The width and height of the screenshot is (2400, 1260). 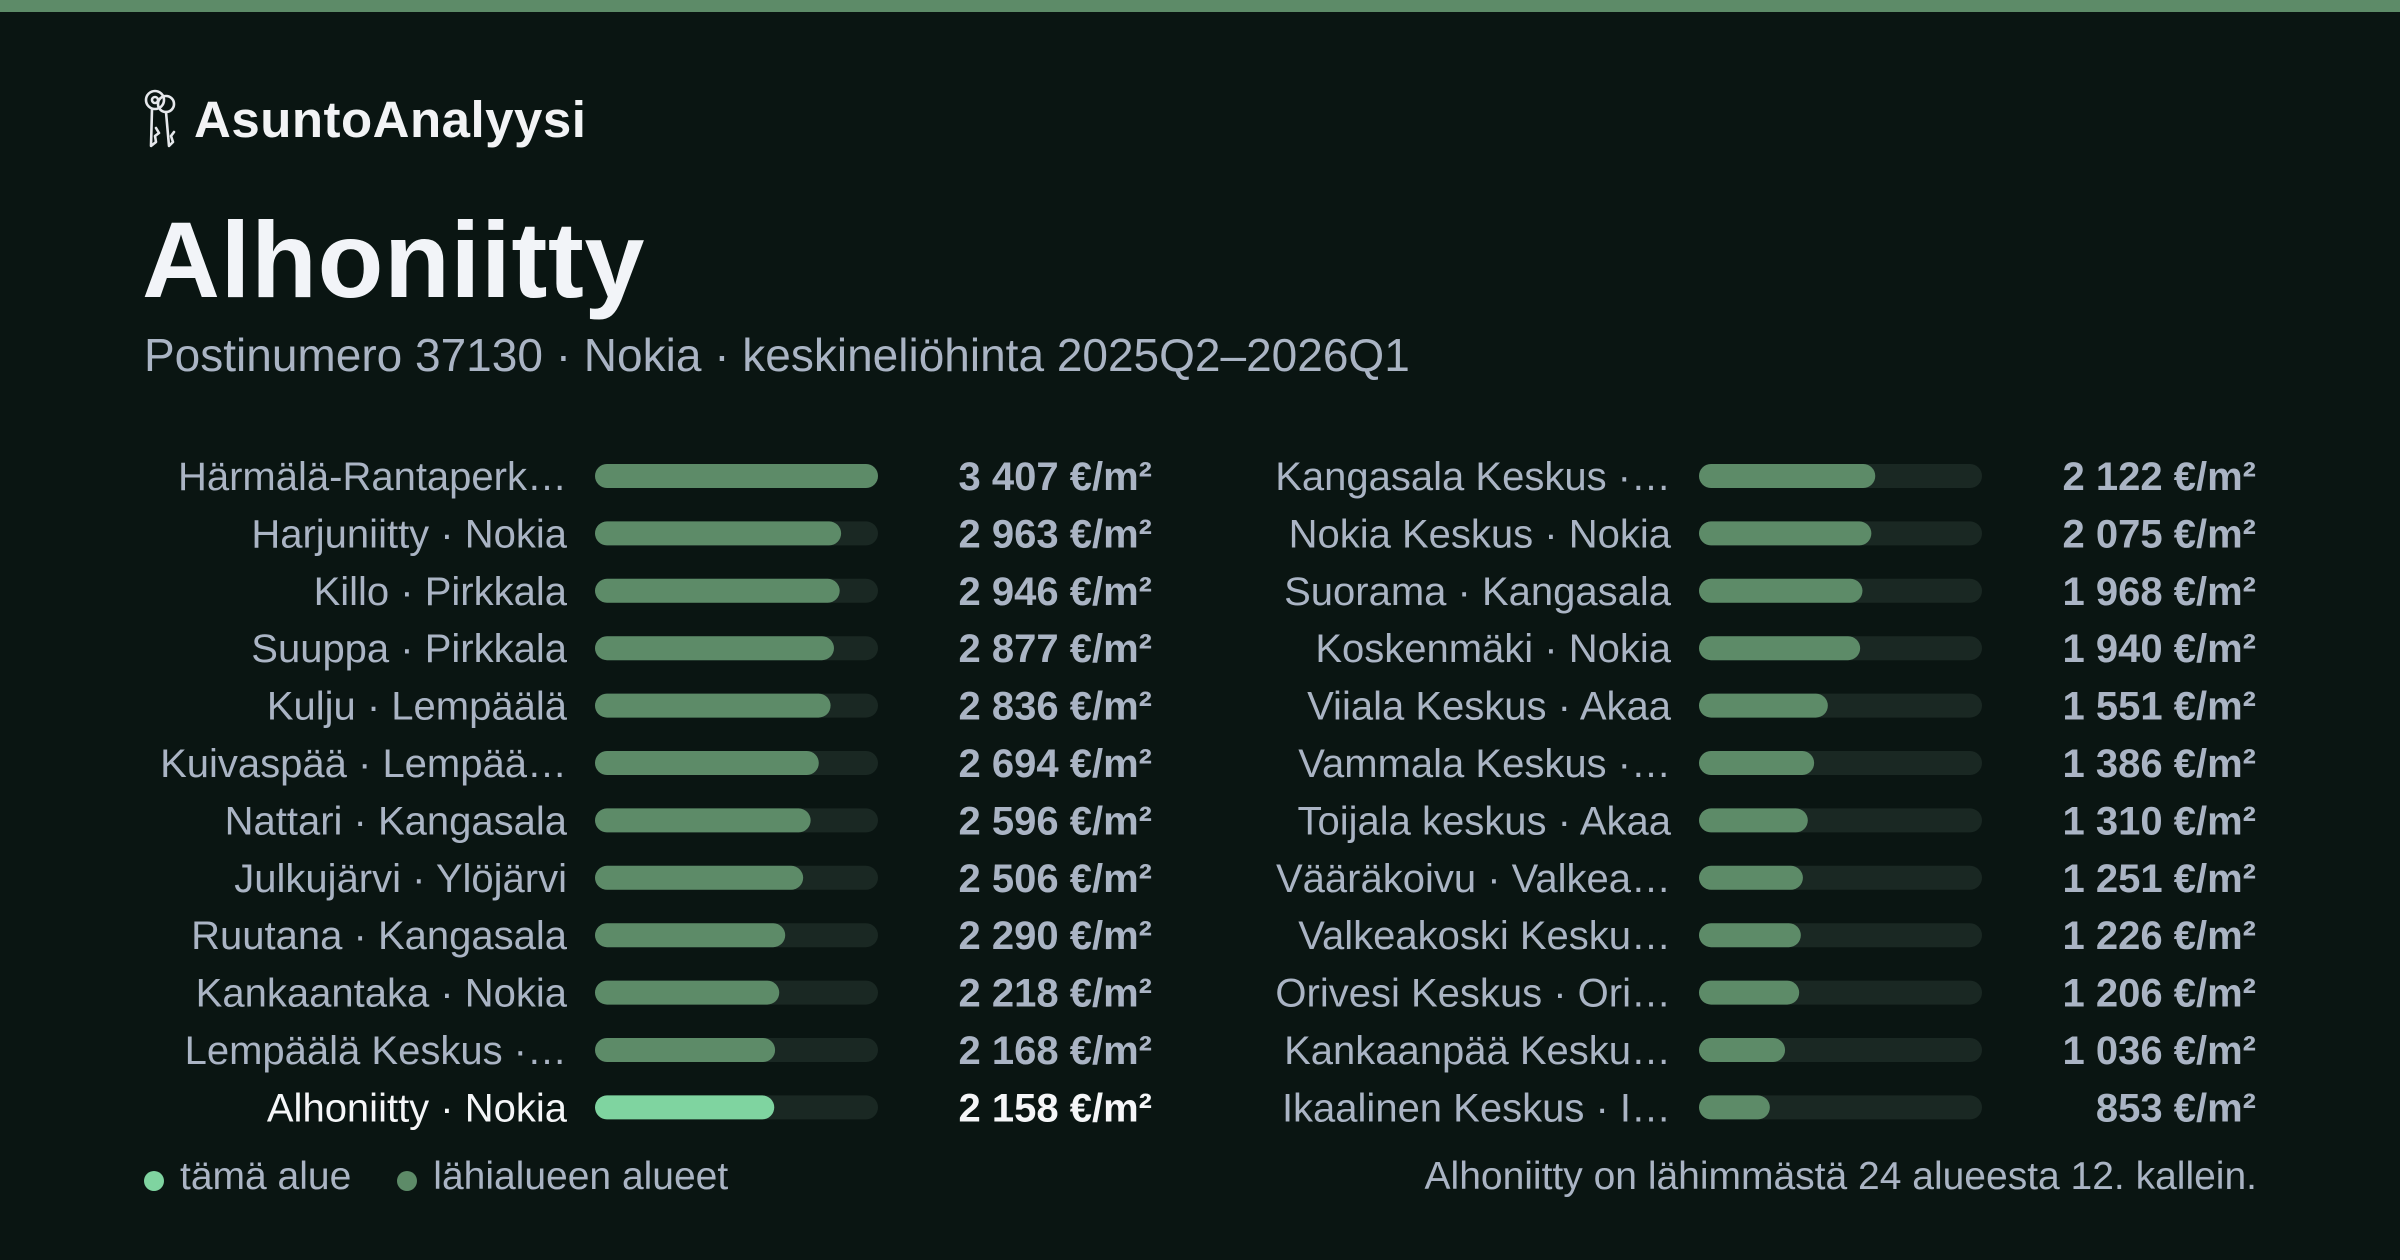 I want to click on bar-row: Lempäälä Keskus ·… 2 168 €/m², so click(x=668, y=1051).